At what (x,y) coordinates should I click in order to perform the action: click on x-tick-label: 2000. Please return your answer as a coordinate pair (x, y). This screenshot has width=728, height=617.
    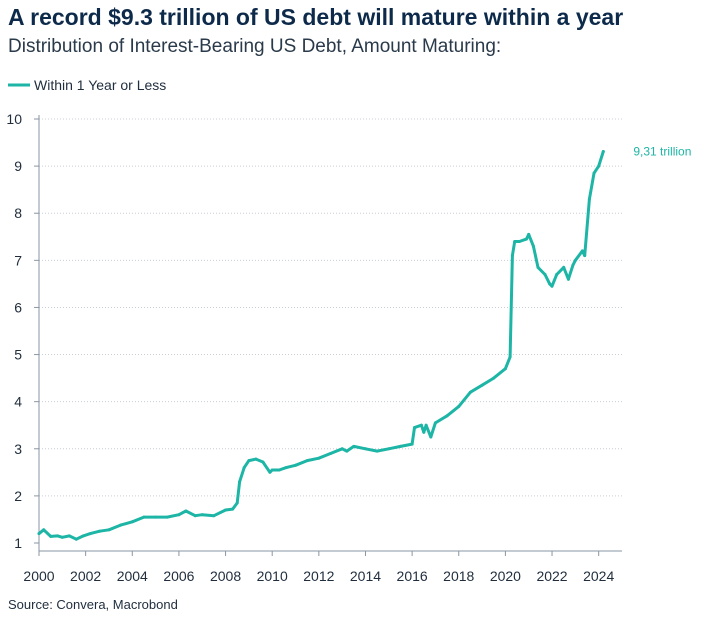
    Looking at the image, I should click on (38, 576).